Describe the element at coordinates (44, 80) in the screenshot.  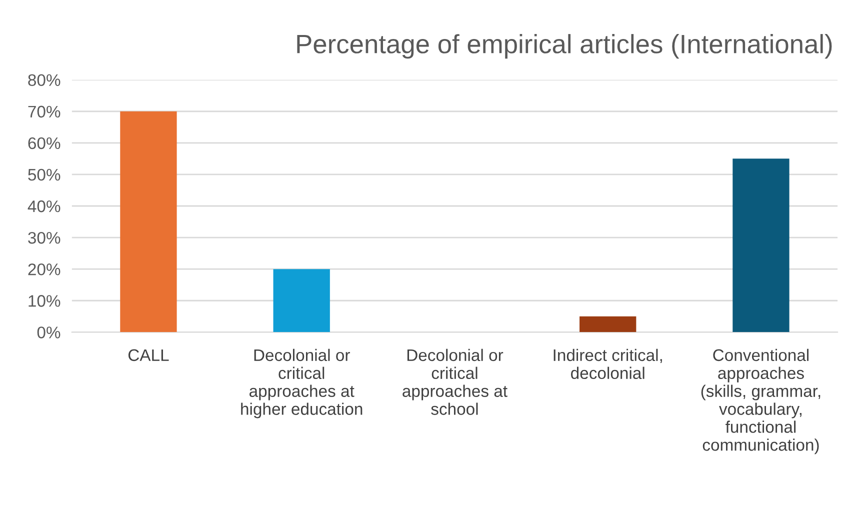
I see `y-tick-label: 80%` at that location.